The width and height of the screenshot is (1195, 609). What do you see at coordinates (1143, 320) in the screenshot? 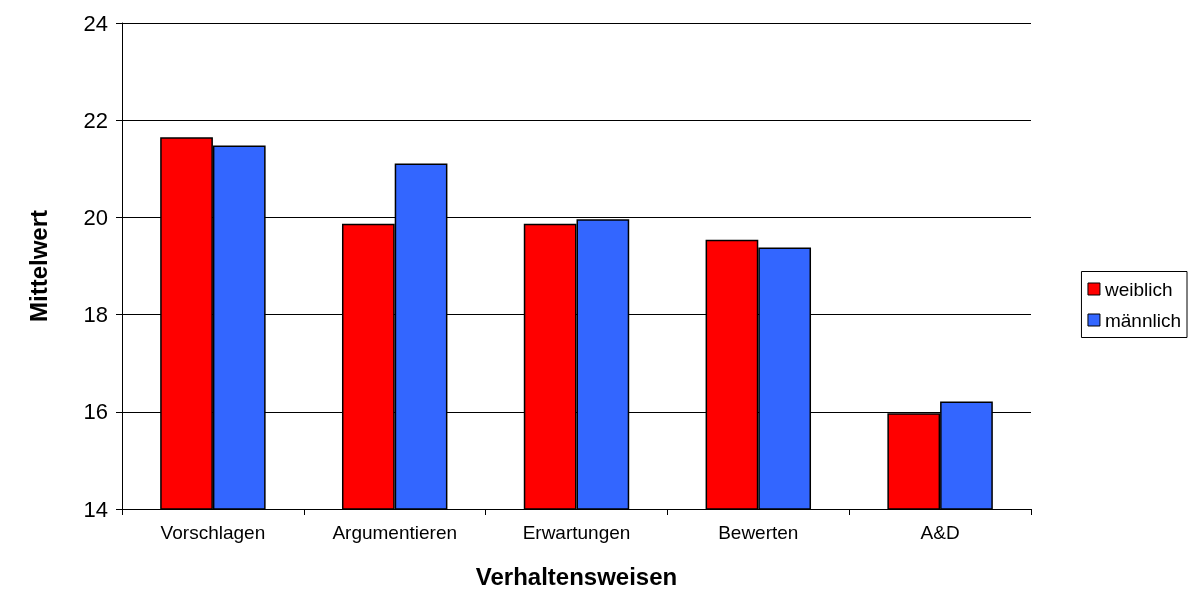
I see `legend-label: männlich` at bounding box center [1143, 320].